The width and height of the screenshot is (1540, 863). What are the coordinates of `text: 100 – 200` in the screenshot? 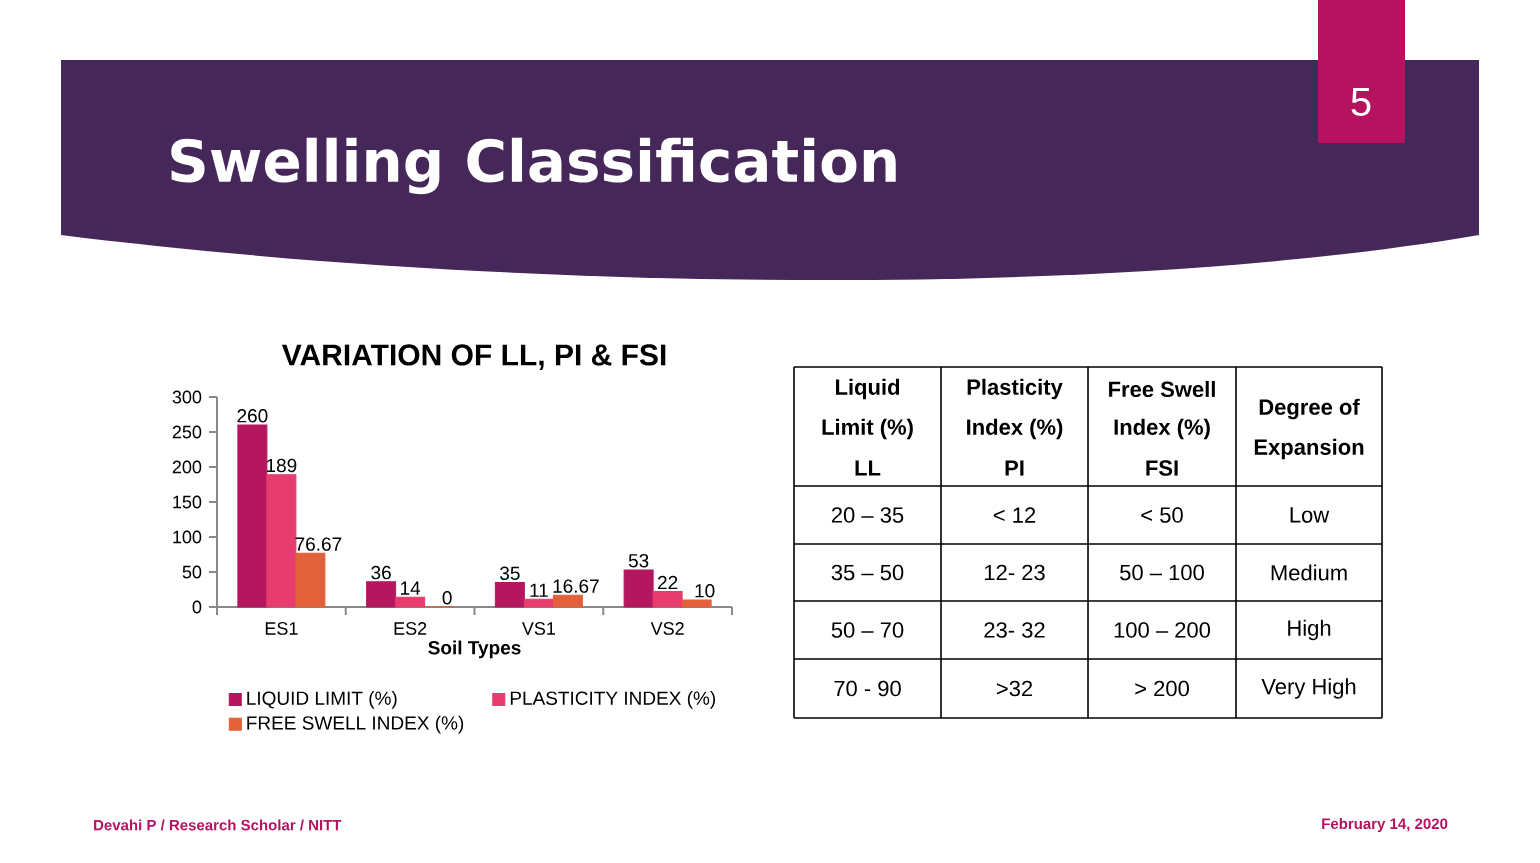 It's located at (1162, 630).